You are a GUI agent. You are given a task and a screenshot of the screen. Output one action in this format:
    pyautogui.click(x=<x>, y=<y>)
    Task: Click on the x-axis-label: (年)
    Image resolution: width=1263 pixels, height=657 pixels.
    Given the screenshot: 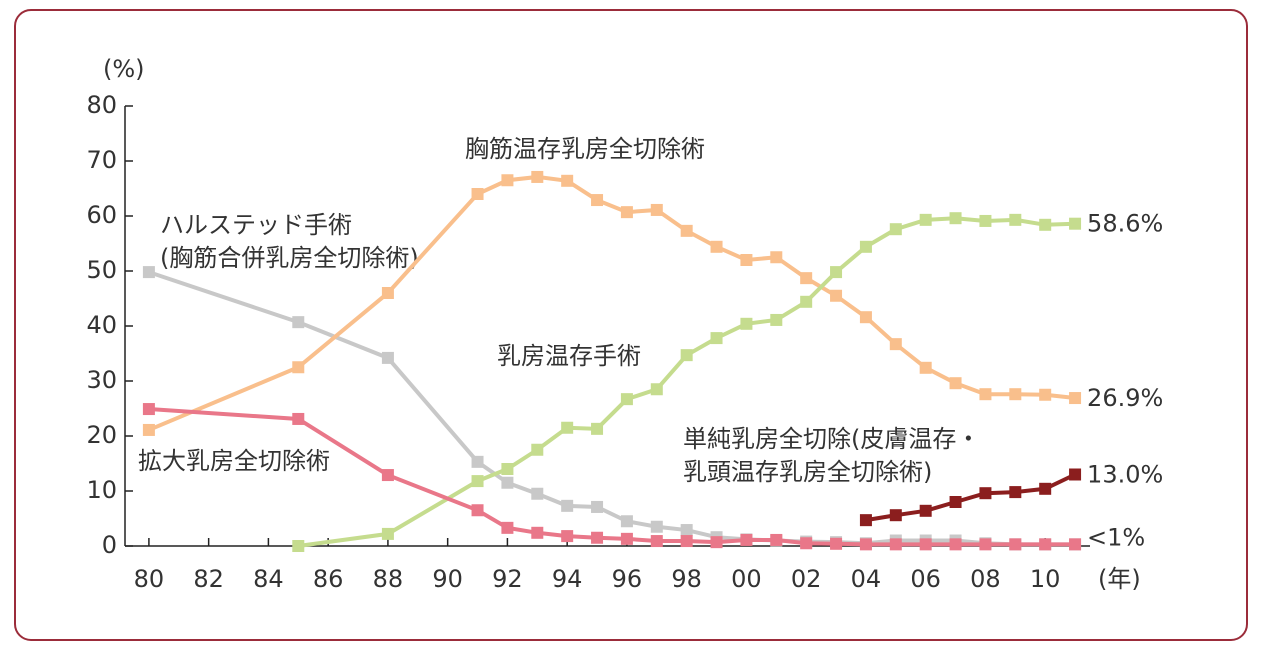 What is the action you would take?
    pyautogui.click(x=1119, y=579)
    